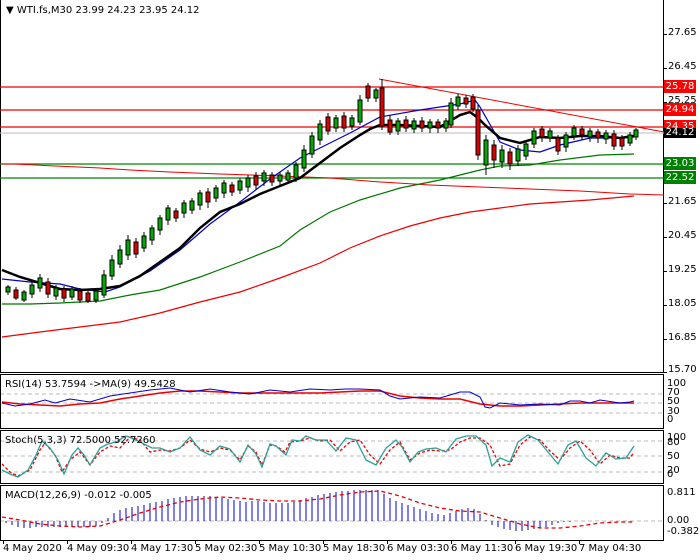 The height and width of the screenshot is (560, 700). What do you see at coordinates (670, 474) in the screenshot?
I see `stoch-level: 0` at bounding box center [670, 474].